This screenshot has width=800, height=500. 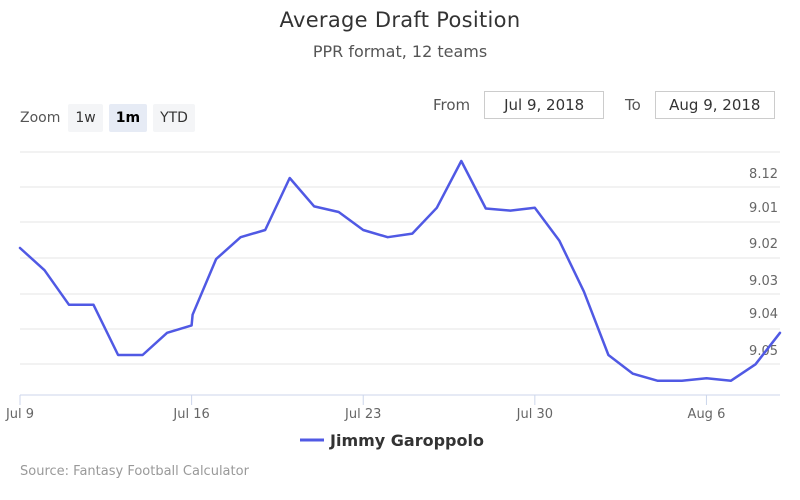 I want to click on range-from-label: From, so click(x=452, y=105).